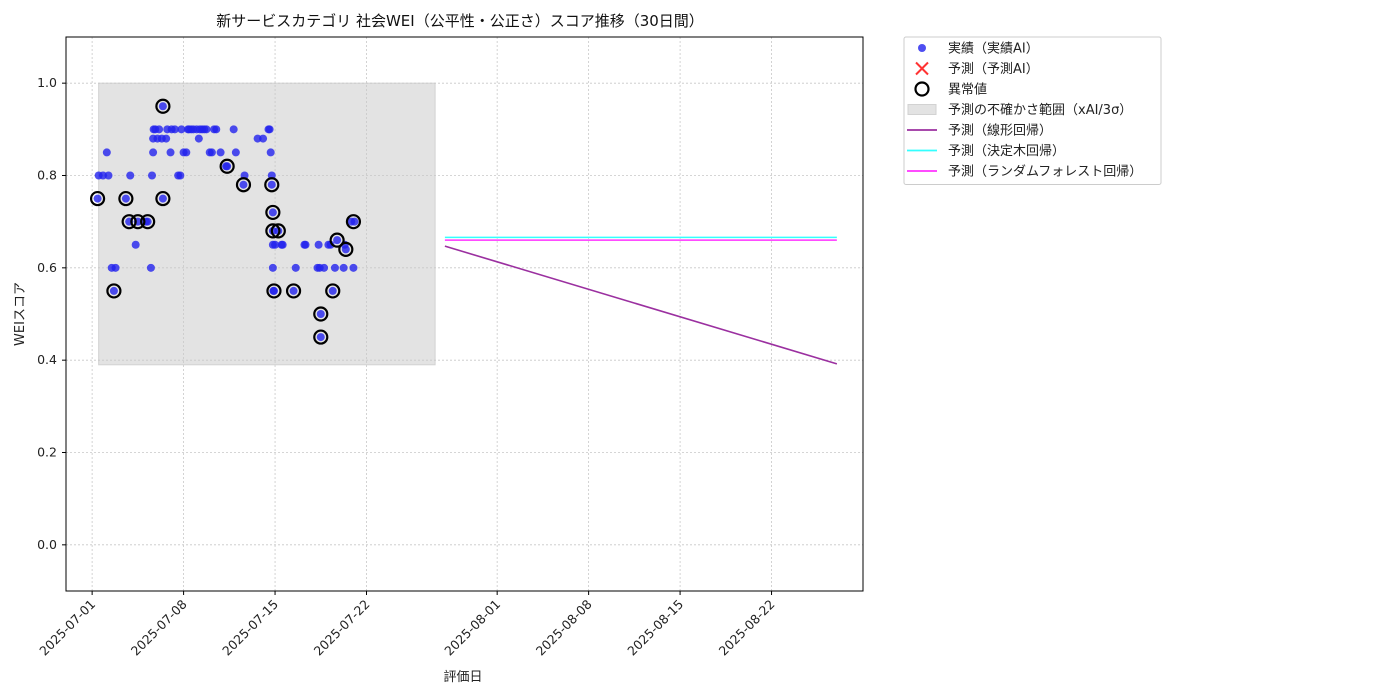 The image size is (1400, 700). I want to click on y-tick-label: 0.8, so click(47, 175).